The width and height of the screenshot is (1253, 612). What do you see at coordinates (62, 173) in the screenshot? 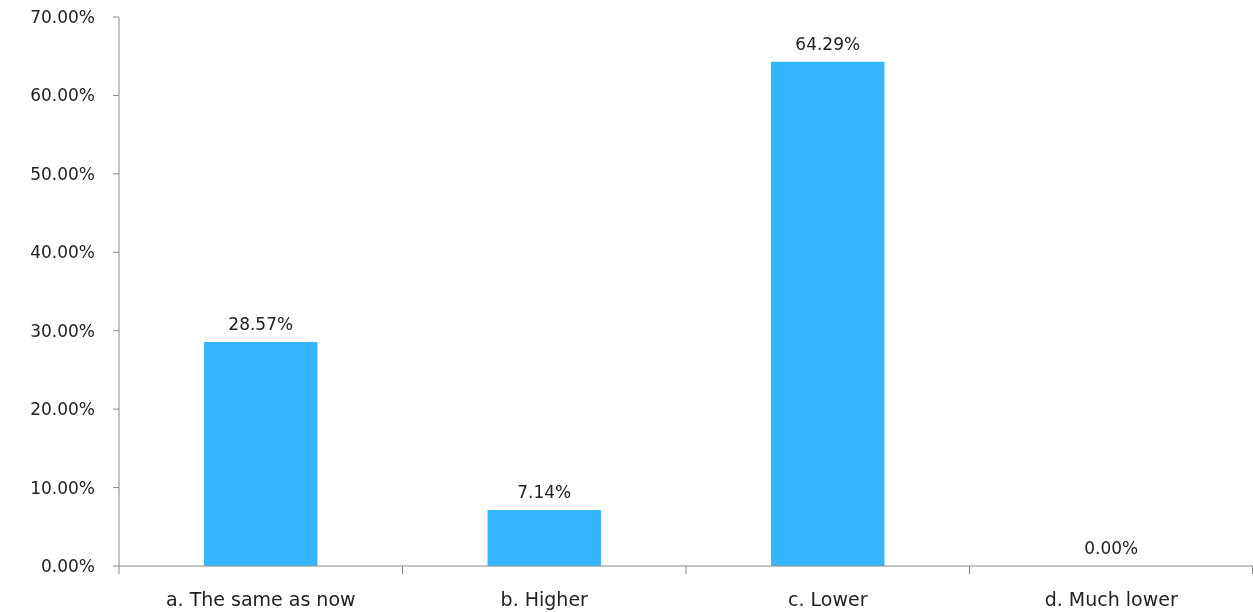
I see `y-tick-label: 50.00%` at bounding box center [62, 173].